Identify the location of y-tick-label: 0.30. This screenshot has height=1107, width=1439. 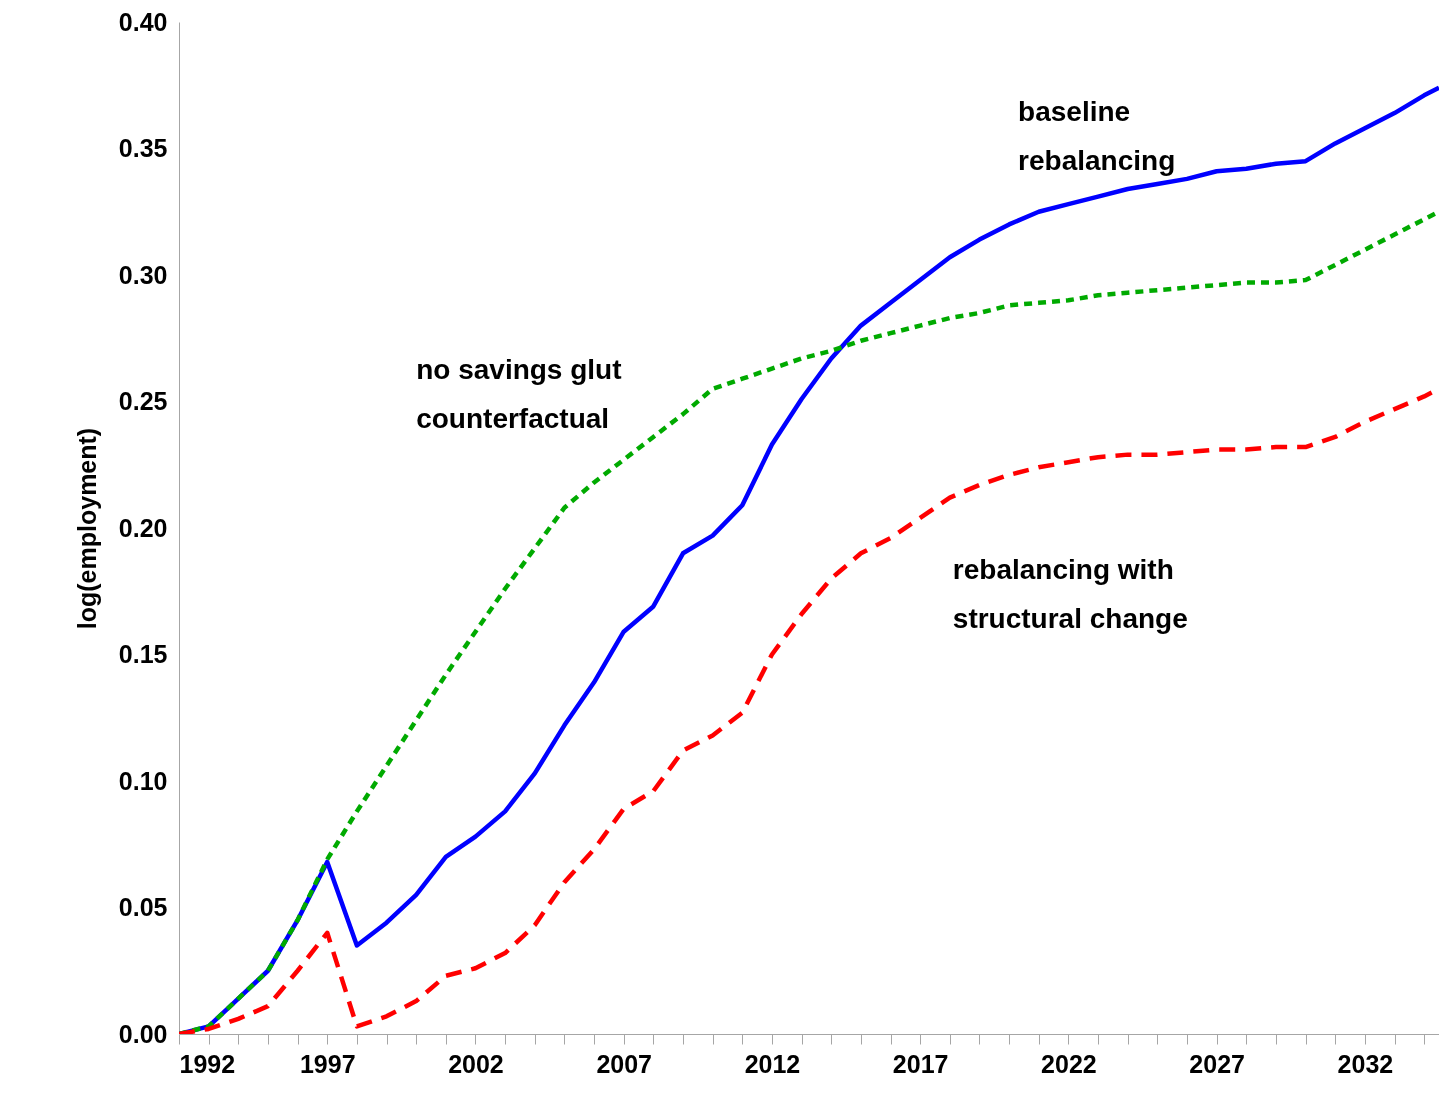
(143, 274).